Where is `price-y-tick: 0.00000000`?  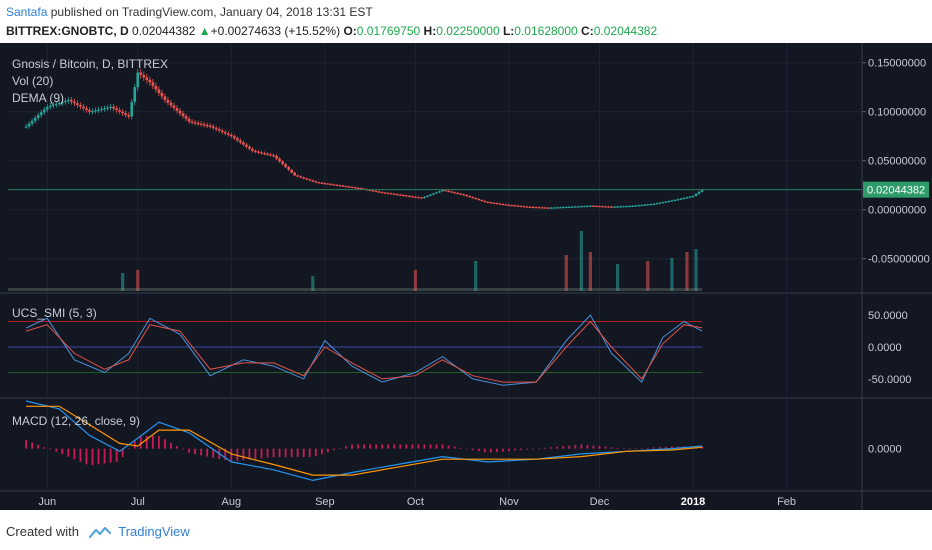 price-y-tick: 0.00000000 is located at coordinates (897, 211).